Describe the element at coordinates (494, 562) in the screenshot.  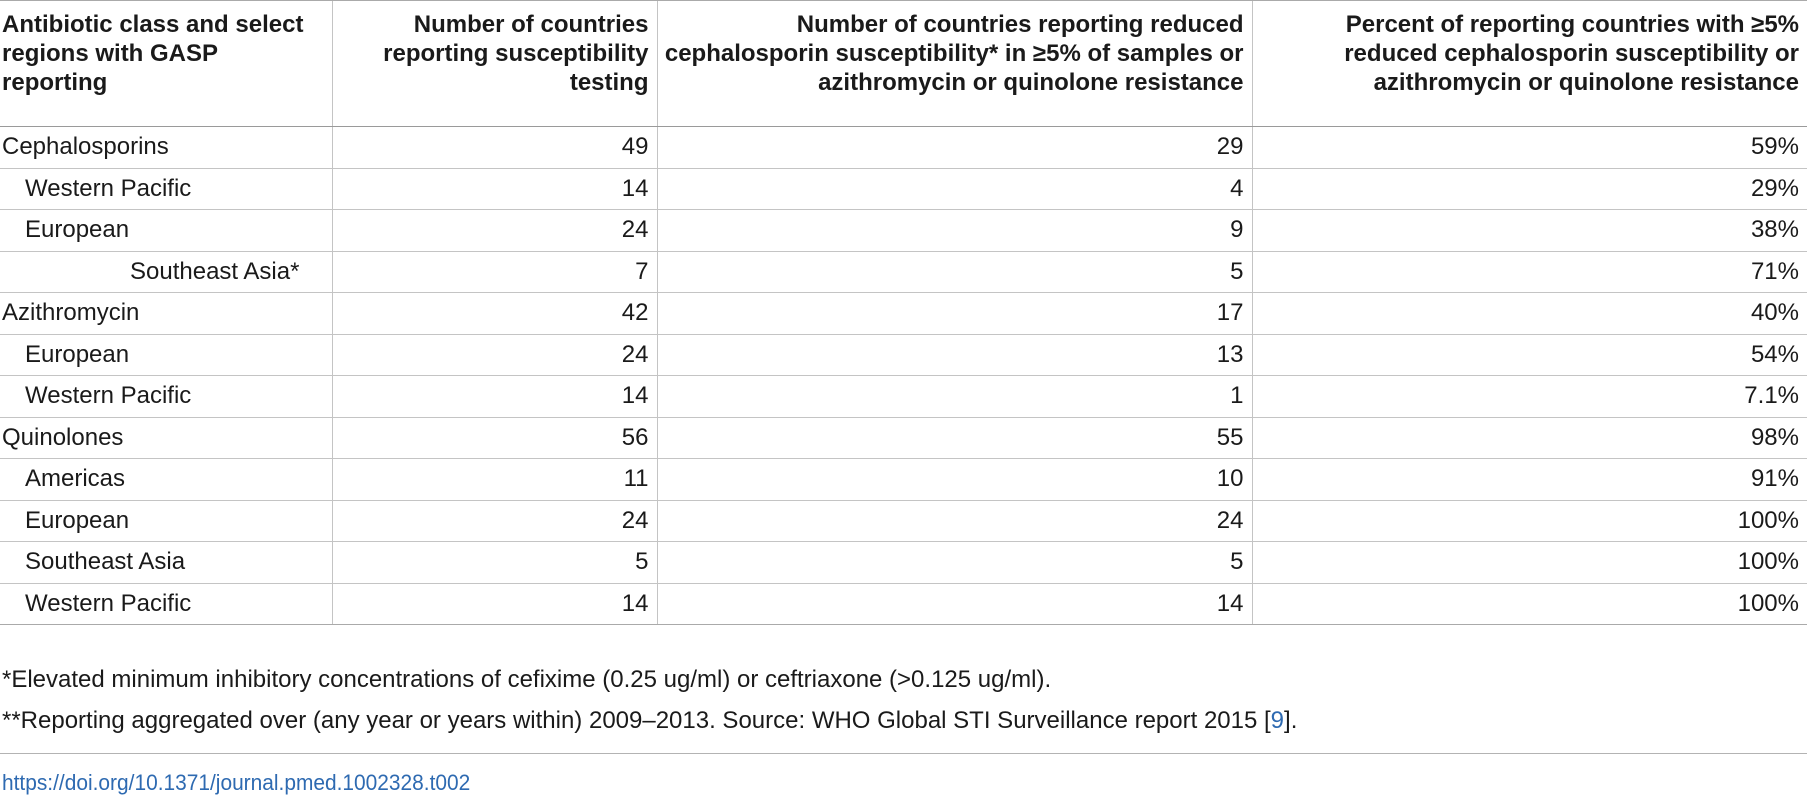
I see `reporting-cell: 5` at that location.